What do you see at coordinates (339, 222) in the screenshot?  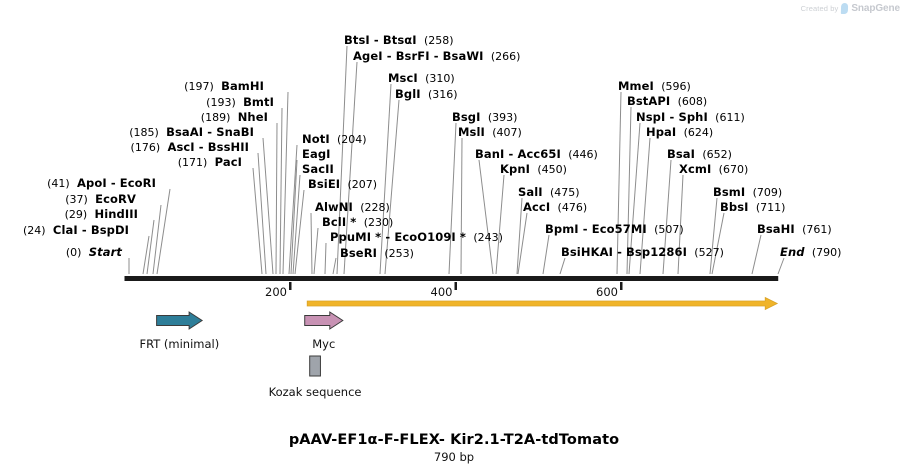 I see `enzyme-name: BclI *` at bounding box center [339, 222].